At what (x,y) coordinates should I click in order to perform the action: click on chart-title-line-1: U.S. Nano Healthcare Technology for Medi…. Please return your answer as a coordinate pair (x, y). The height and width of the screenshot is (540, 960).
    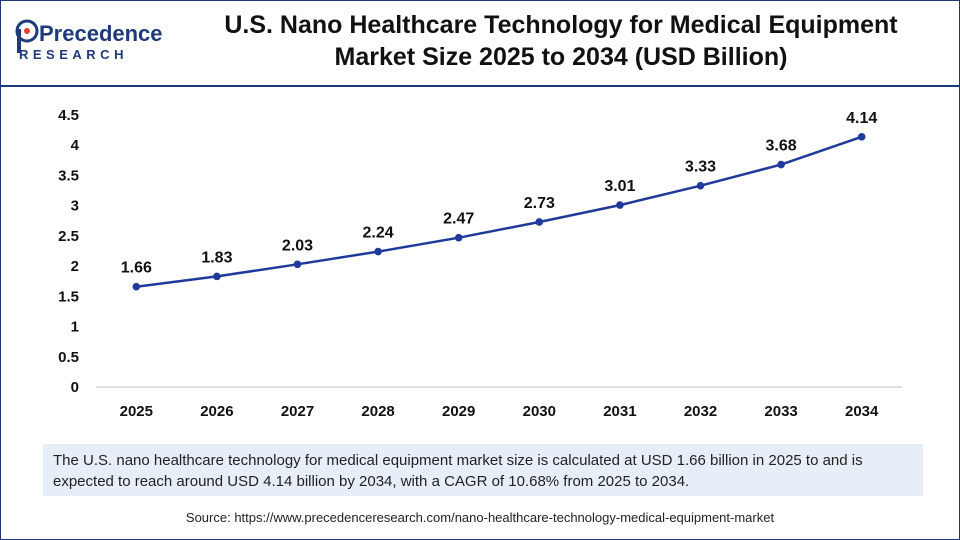
    Looking at the image, I should click on (561, 25).